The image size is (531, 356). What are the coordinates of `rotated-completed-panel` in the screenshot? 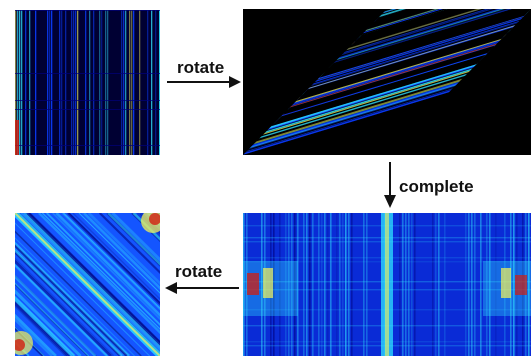 It's located at (87, 284).